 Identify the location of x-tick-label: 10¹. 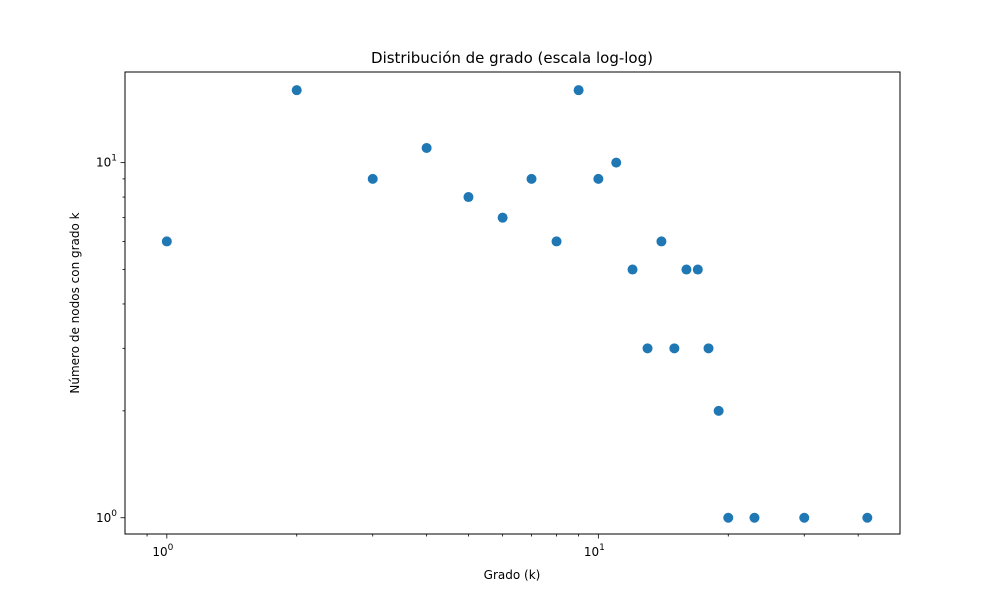
(594, 551).